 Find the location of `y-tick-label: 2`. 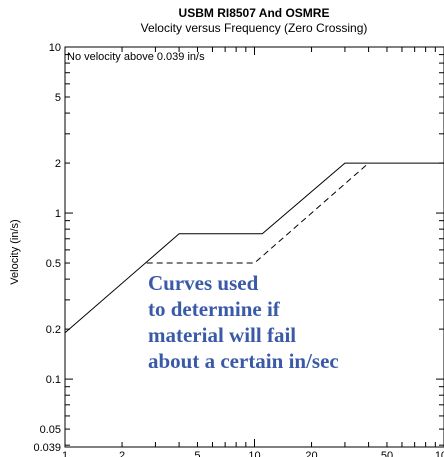

y-tick-label: 2 is located at coordinates (58, 164).